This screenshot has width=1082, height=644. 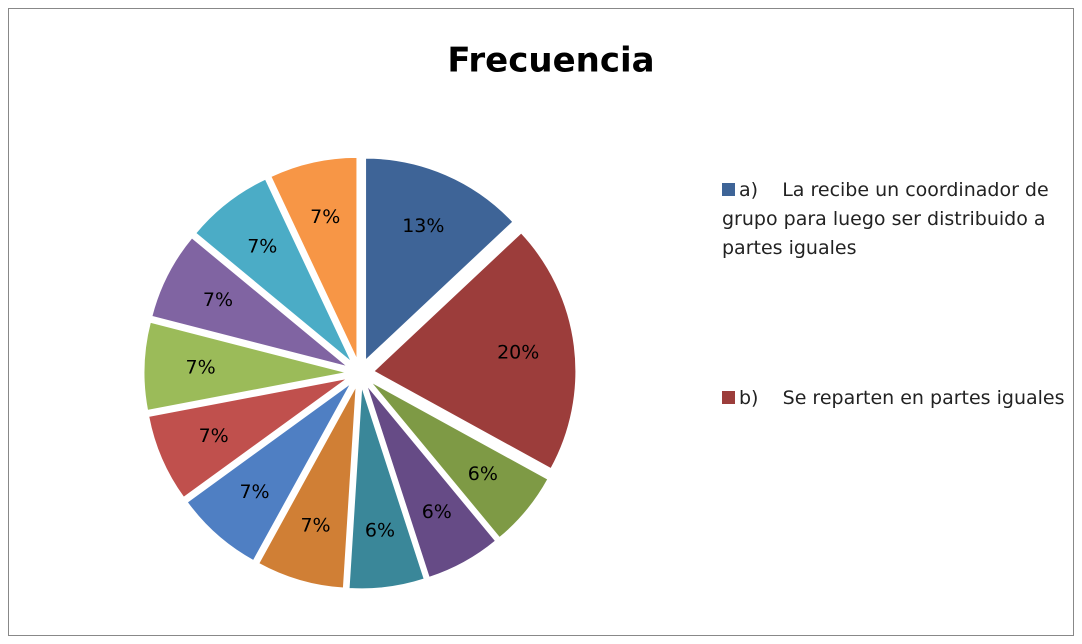 What do you see at coordinates (902, 398) in the screenshot?
I see `legend-label: b) Se reparten en partes iguales` at bounding box center [902, 398].